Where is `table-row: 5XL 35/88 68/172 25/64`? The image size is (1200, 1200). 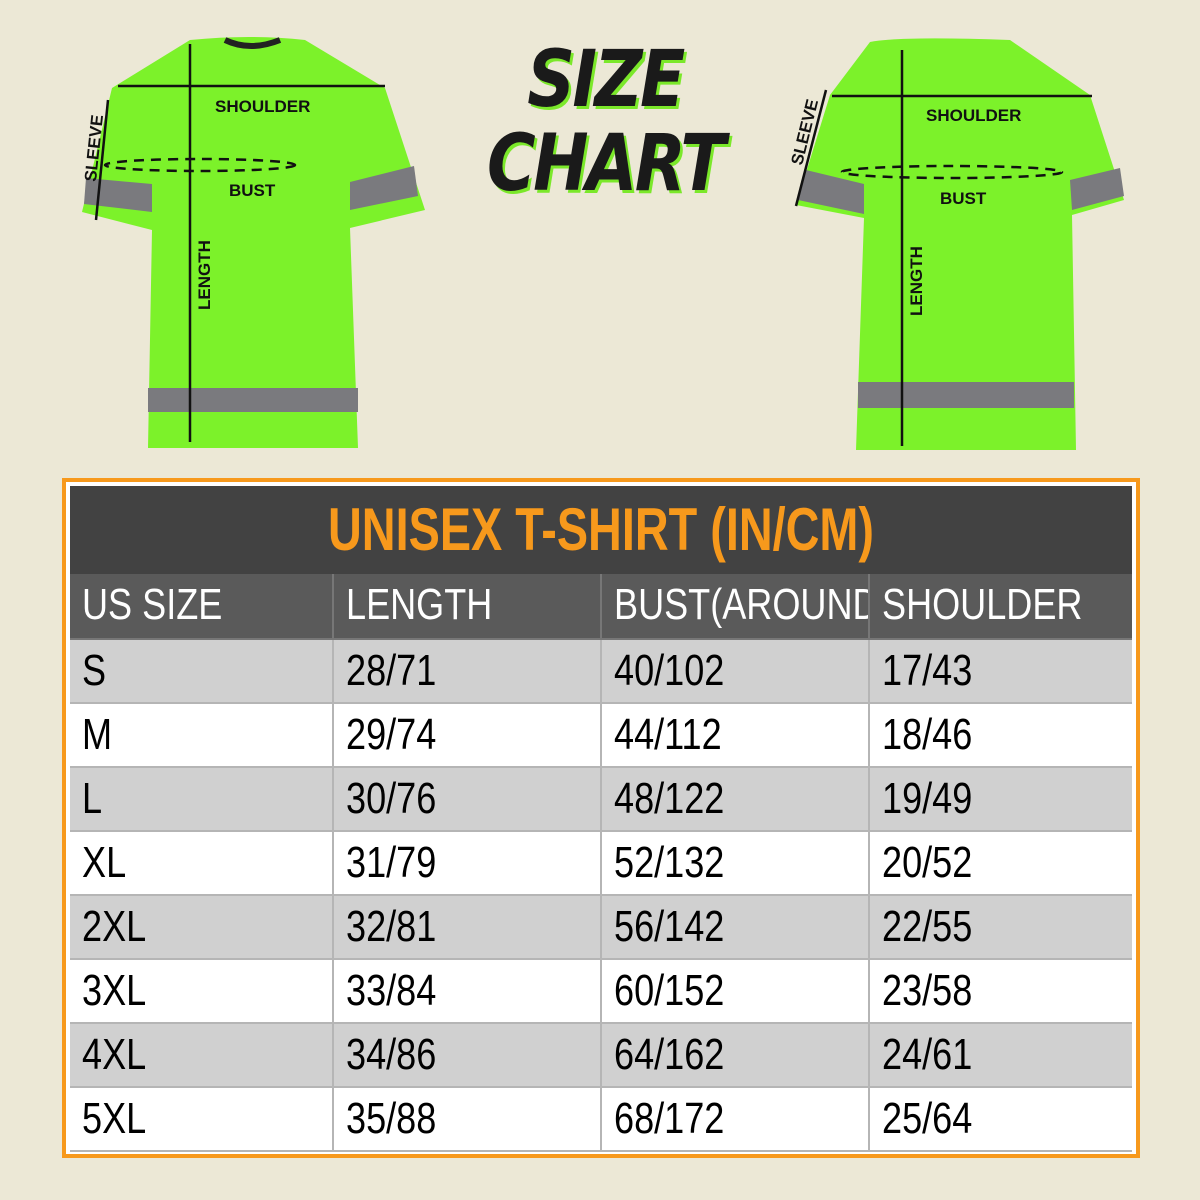 table-row: 5XL 35/88 68/172 25/64 is located at coordinates (601, 1120).